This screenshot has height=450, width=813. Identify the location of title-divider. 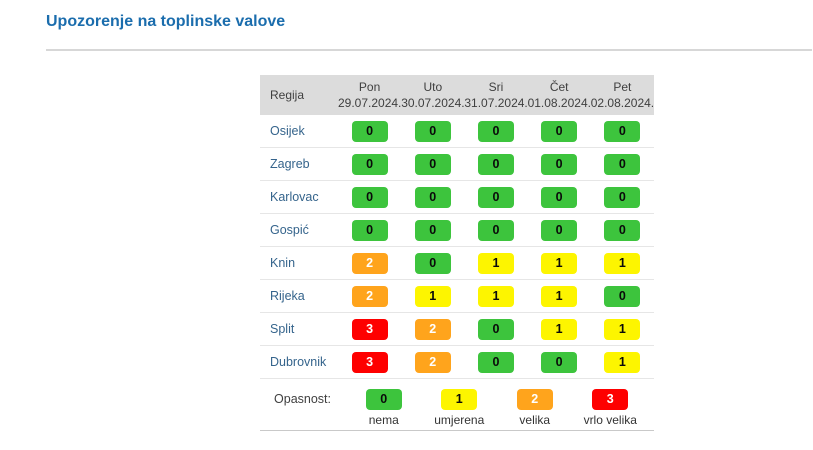
(429, 50).